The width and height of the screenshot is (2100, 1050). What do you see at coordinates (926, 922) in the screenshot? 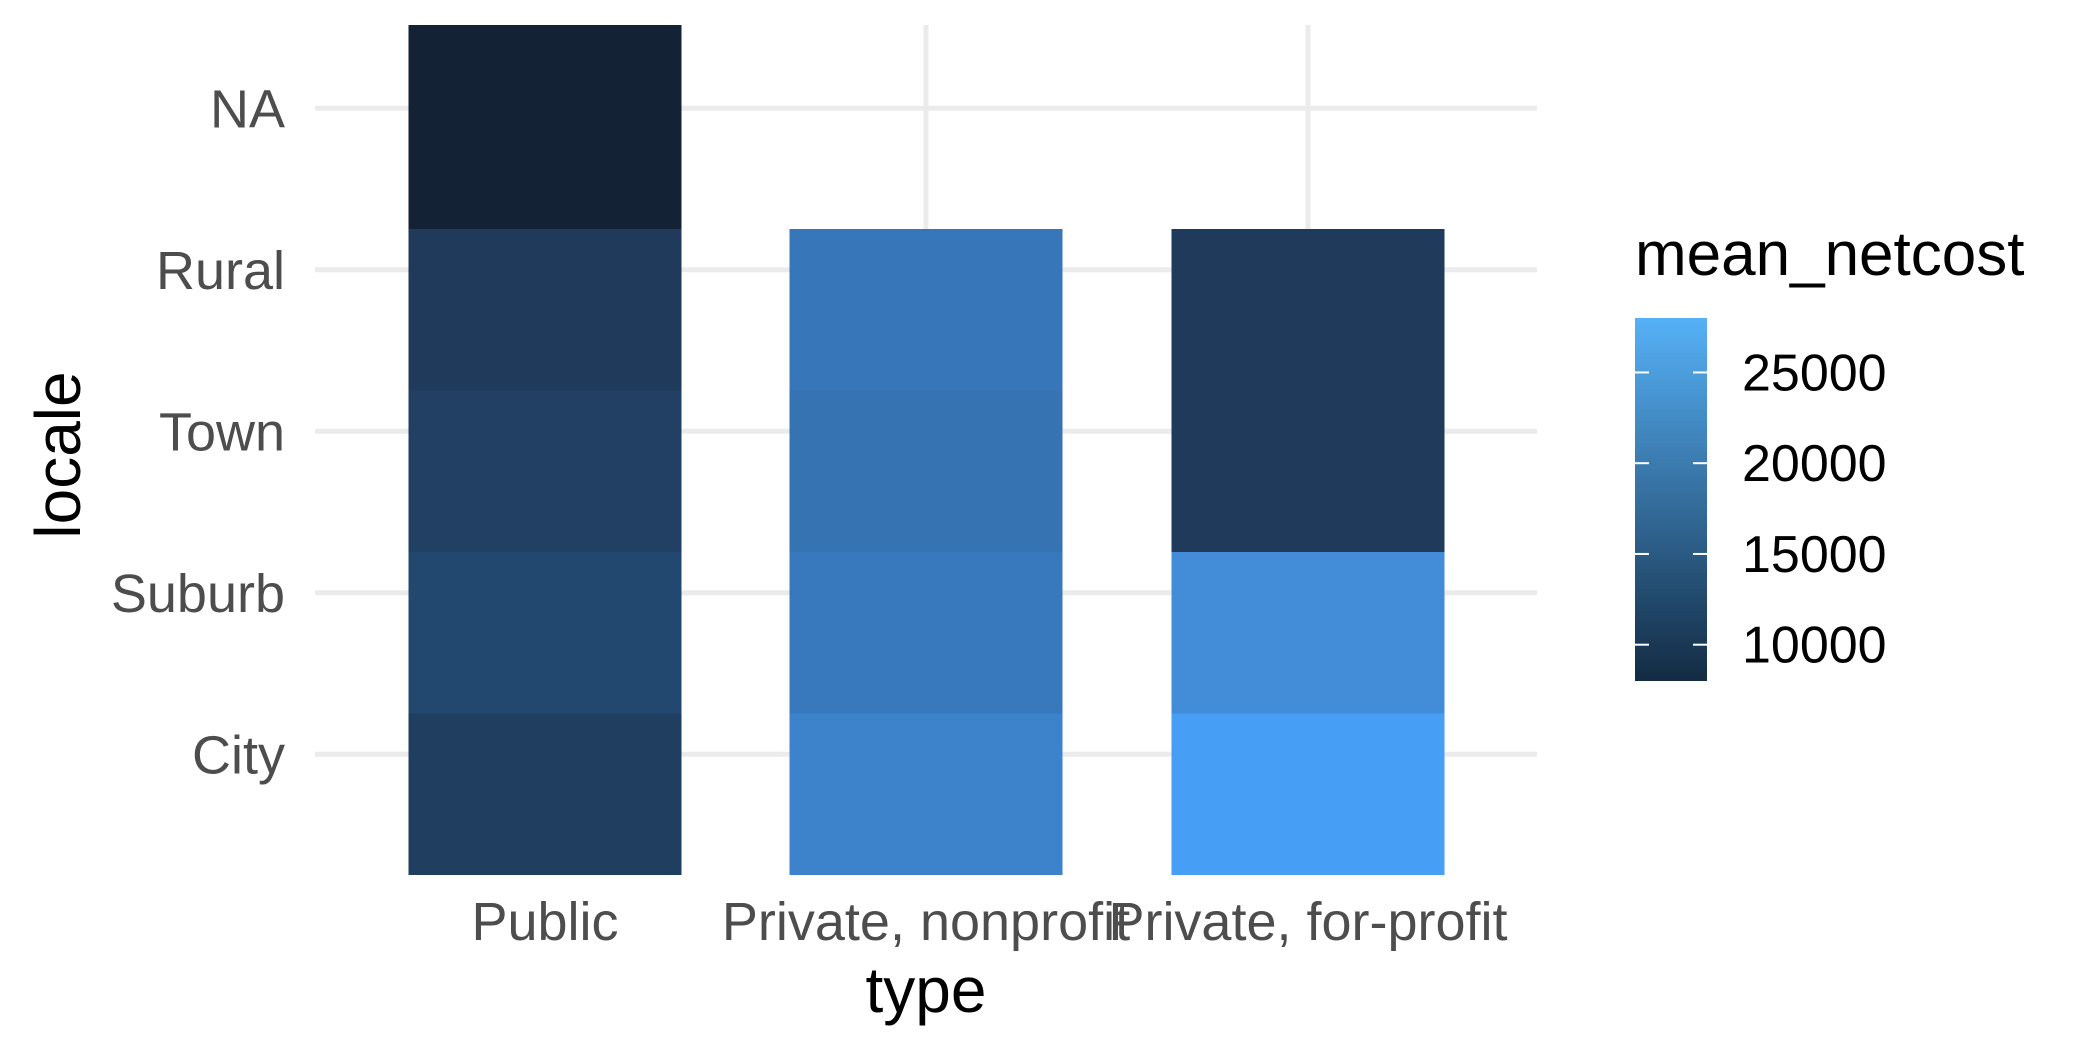
I see `x-tick-label: Private, nonprofit` at bounding box center [926, 922].